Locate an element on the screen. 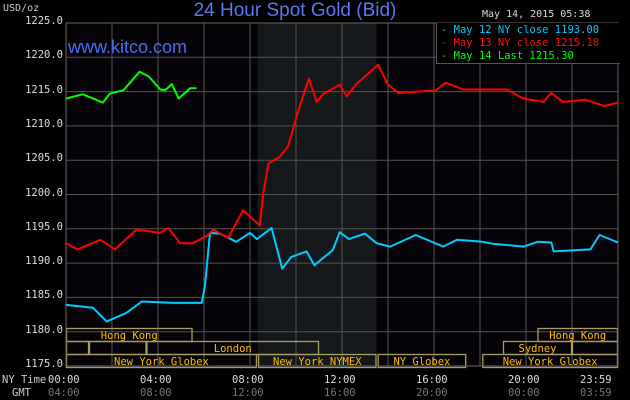 The height and width of the screenshot is (400, 630). ny-time-label: NY Time is located at coordinates (24, 380).